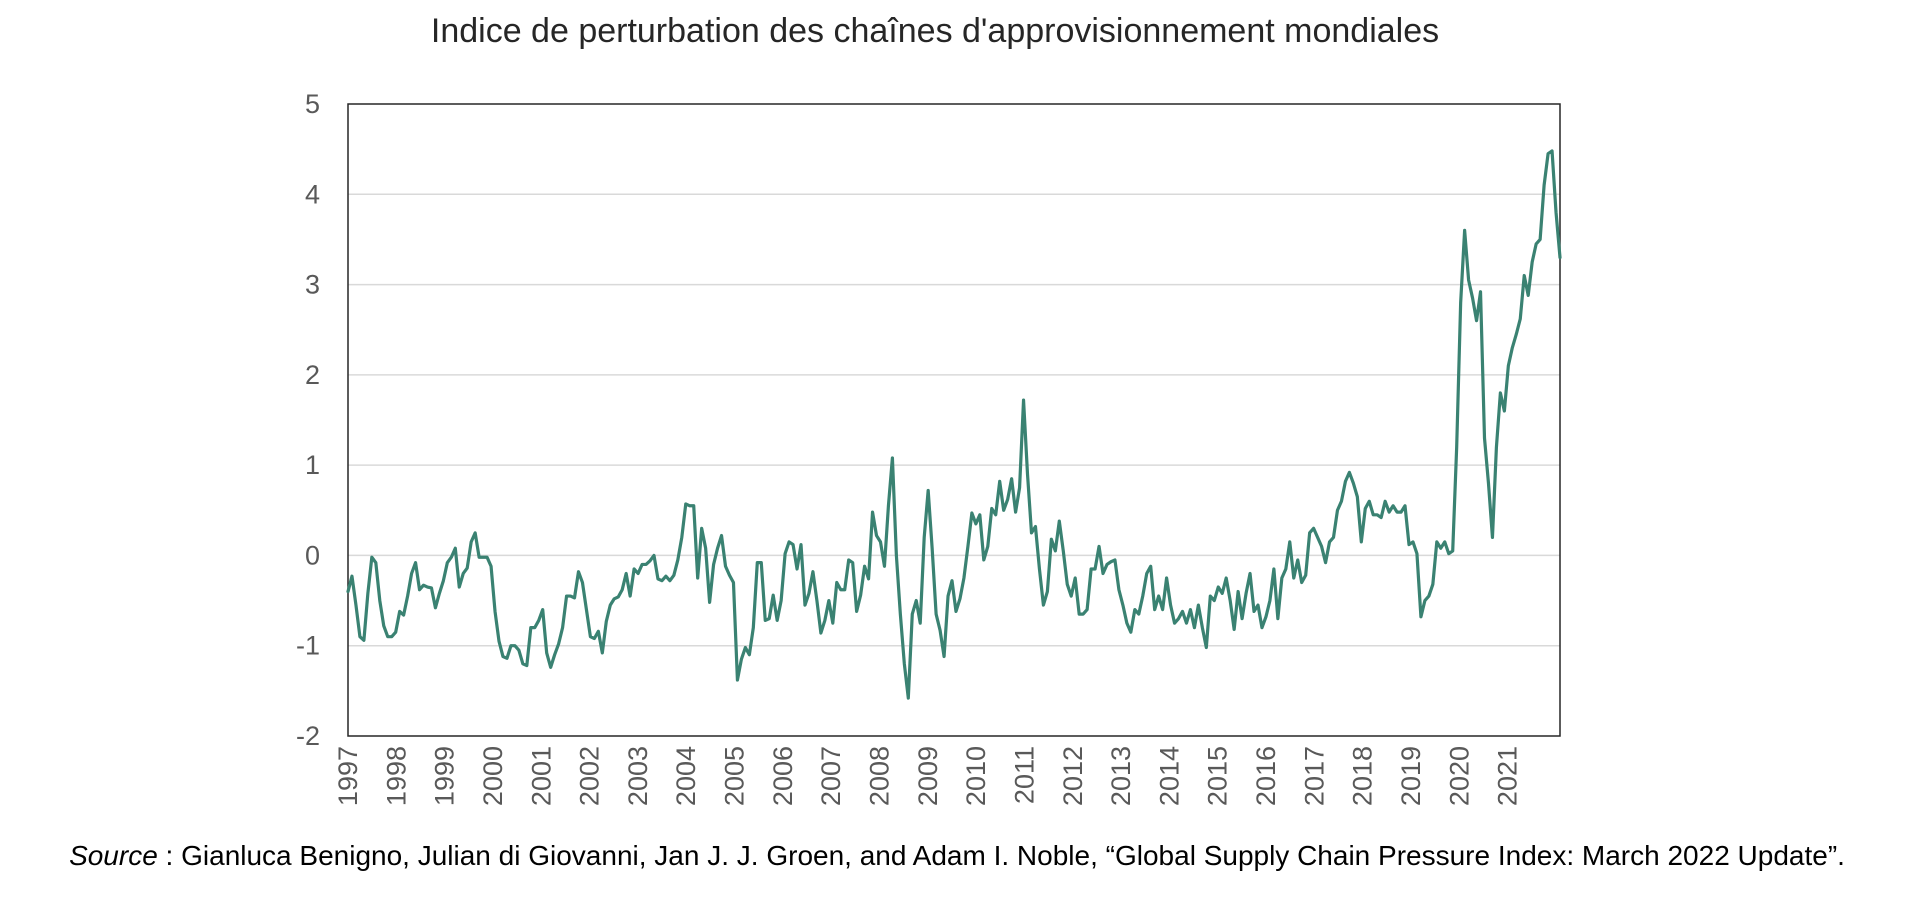 The image size is (1914, 924). Describe the element at coordinates (312, 465) in the screenshot. I see `y-tick-label: 1` at that location.